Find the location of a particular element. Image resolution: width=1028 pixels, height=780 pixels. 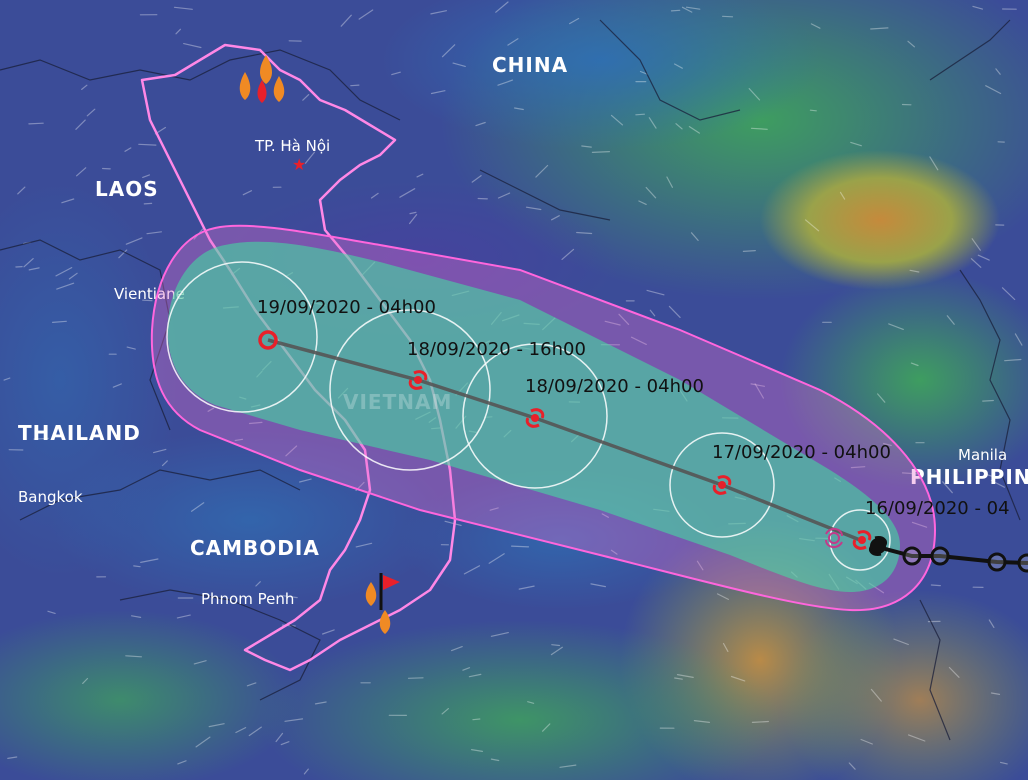

city-label-manila: Manila is located at coordinates (982, 455).